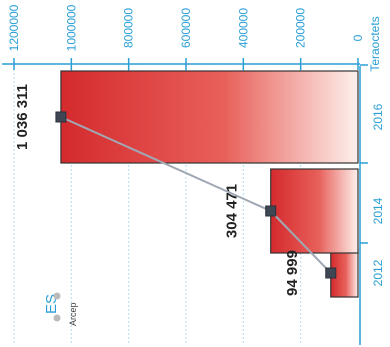  I want to click on marker-2014, so click(271, 211).